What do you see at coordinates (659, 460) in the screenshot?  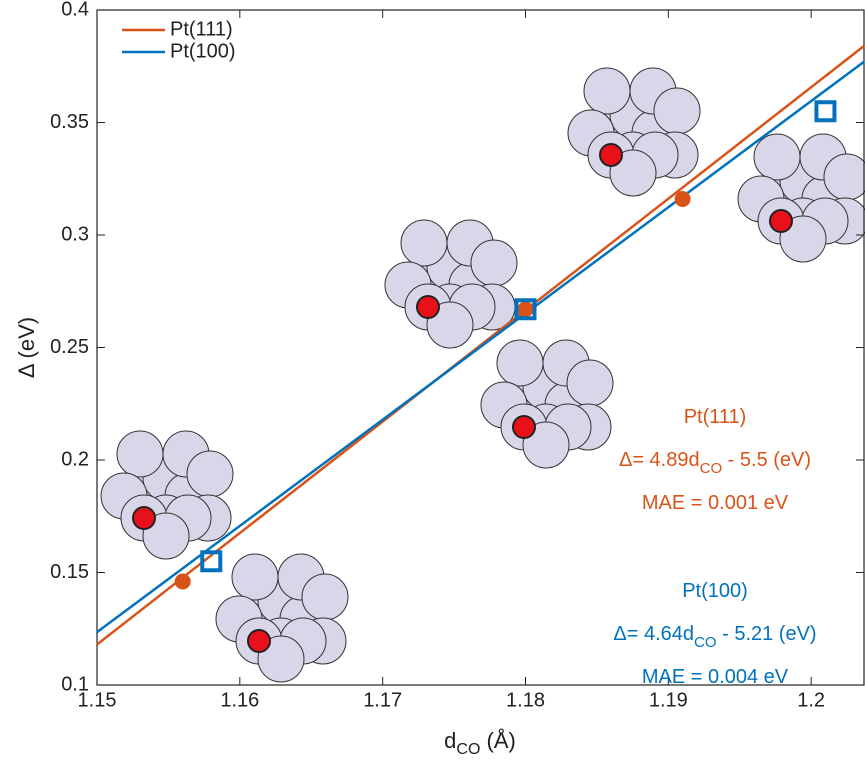 I see `annotation-part: Δ= 4.89d` at bounding box center [659, 460].